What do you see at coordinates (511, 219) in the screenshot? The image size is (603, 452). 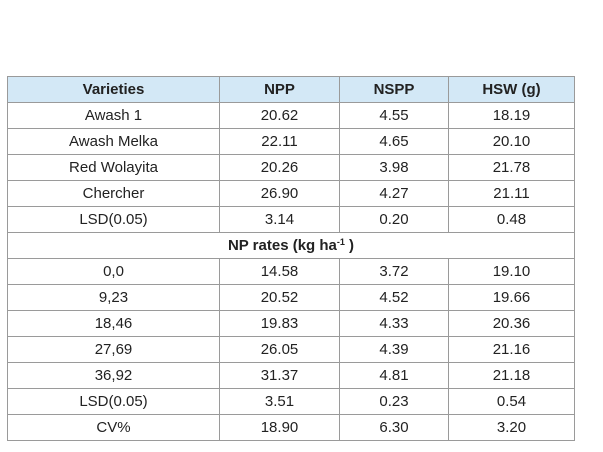 I see `hsw-cell: 0.48` at bounding box center [511, 219].